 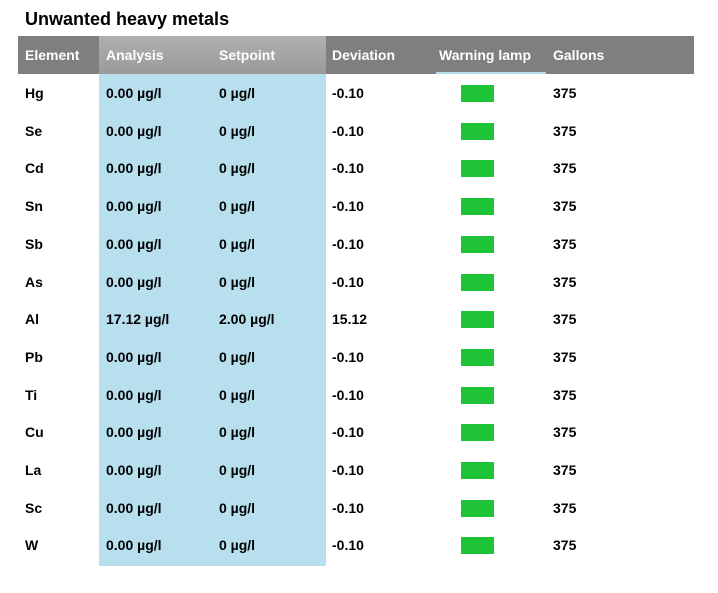 I want to click on column-header-gallons: Gallons, so click(x=579, y=55).